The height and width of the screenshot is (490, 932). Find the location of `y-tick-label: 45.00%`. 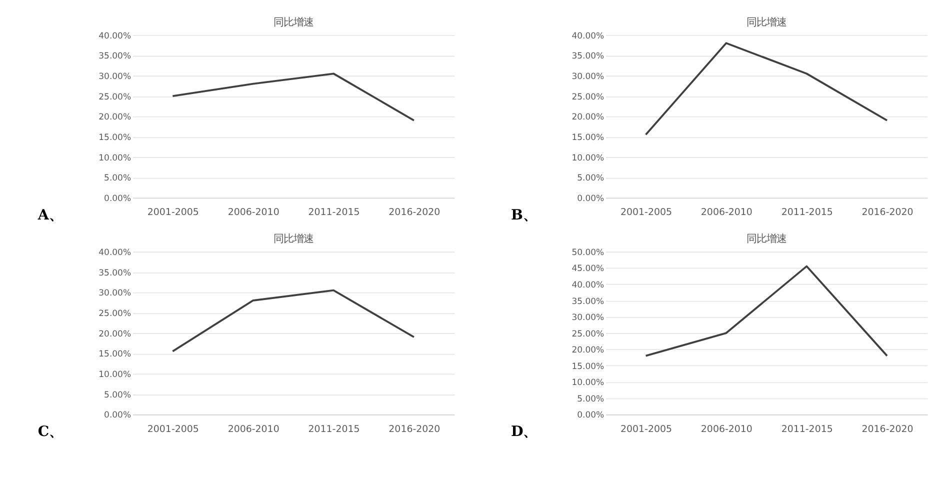

y-tick-label: 45.00% is located at coordinates (588, 269).